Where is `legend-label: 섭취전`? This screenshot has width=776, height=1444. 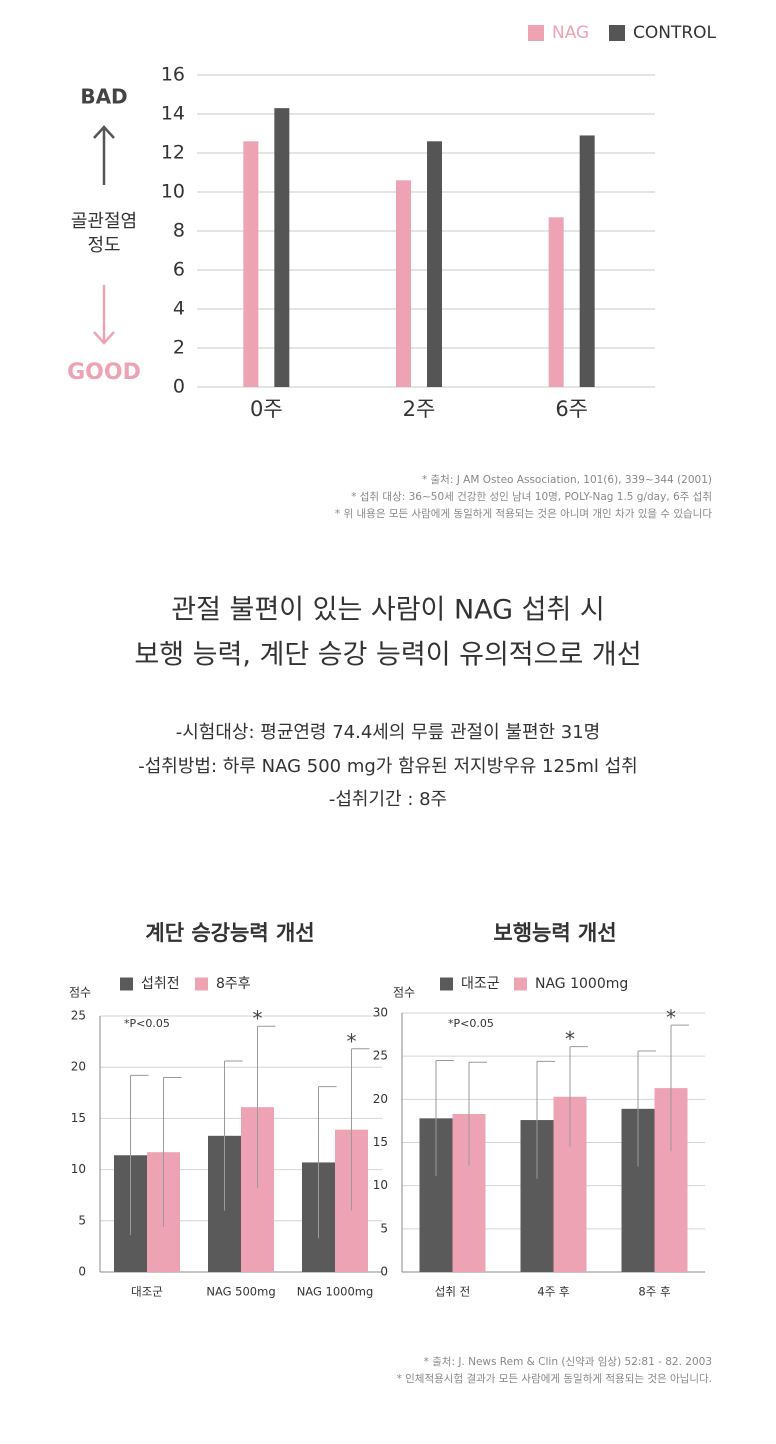 legend-label: 섭취전 is located at coordinates (160, 984).